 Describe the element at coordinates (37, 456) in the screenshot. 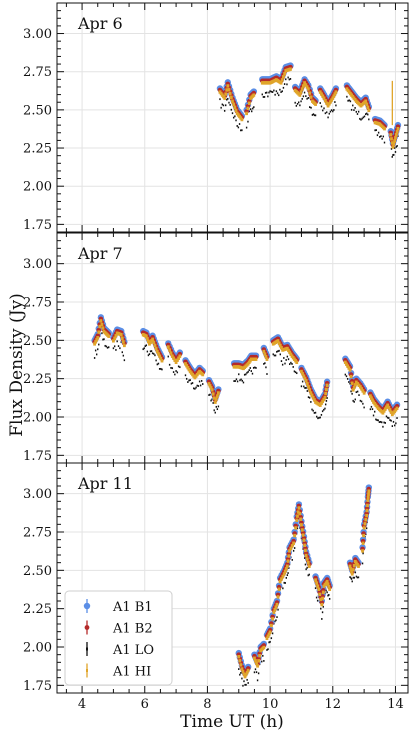

I see `y-tick-label: 1.75` at that location.